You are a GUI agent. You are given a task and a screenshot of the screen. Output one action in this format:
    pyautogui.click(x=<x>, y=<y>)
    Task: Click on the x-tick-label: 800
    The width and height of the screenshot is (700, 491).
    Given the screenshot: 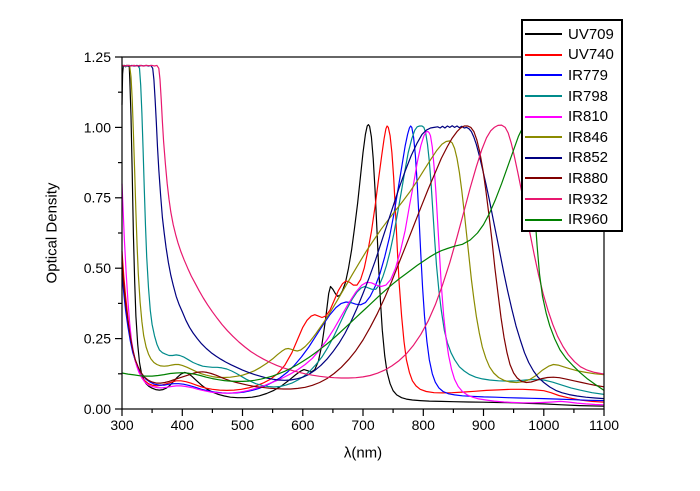 What is the action you would take?
    pyautogui.click(x=424, y=425)
    